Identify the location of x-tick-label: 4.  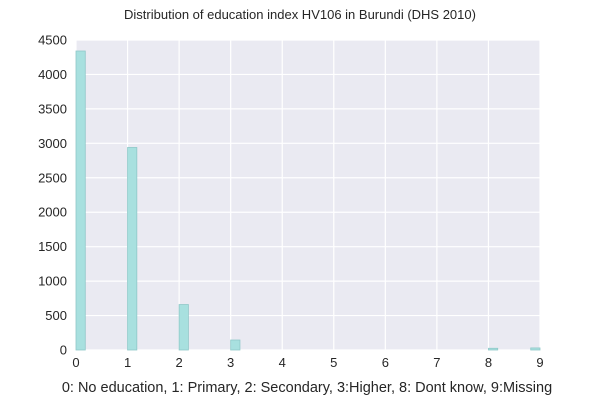
(282, 362).